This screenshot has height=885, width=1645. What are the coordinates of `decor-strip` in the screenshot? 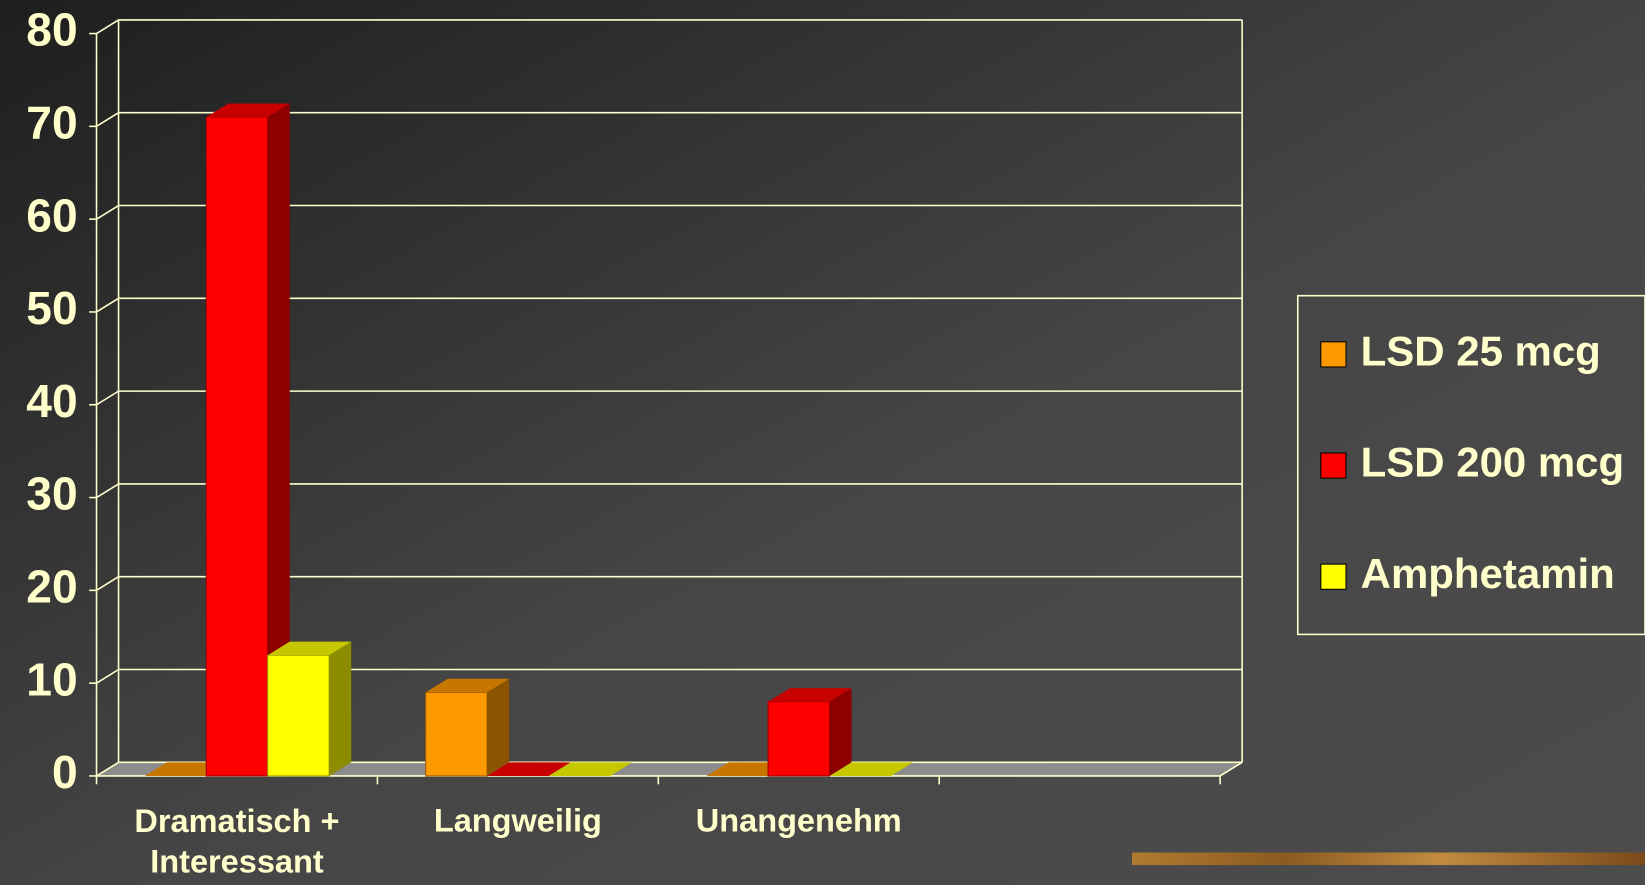 It's located at (1388, 859).